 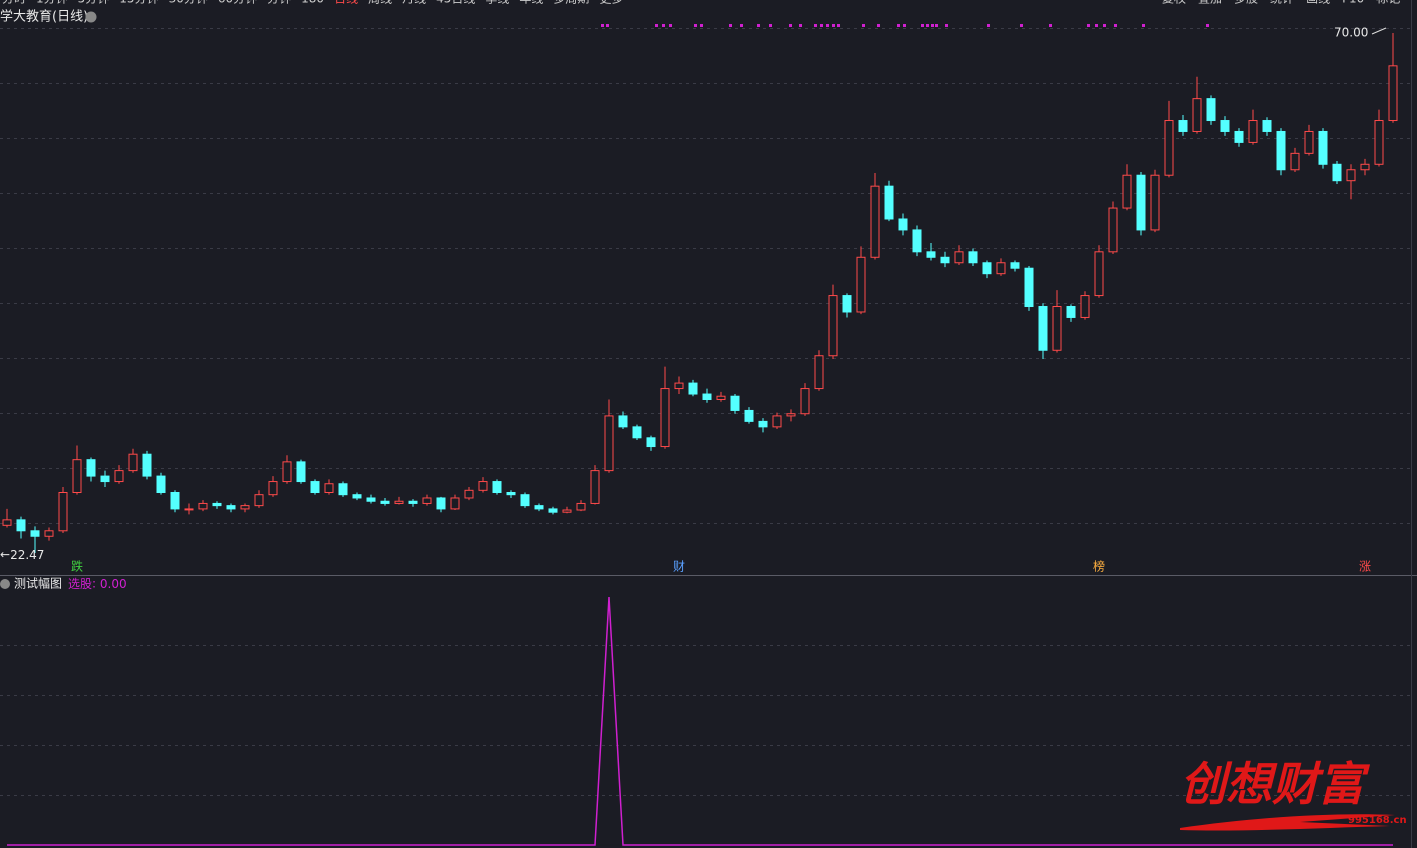 I want to click on event-label: 跌, so click(x=77, y=566).